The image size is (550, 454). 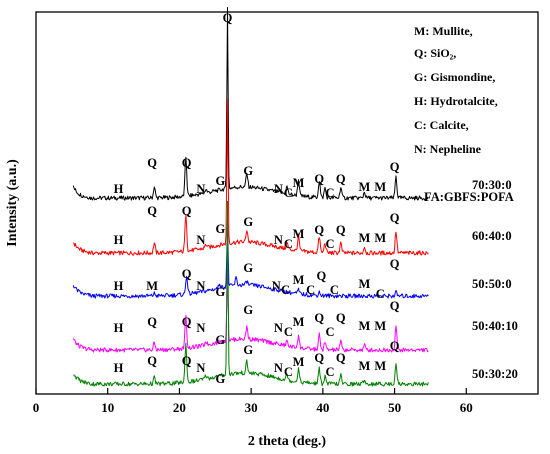 What do you see at coordinates (287, 441) in the screenshot?
I see `x-axis-title: 2 theta (deg.)` at bounding box center [287, 441].